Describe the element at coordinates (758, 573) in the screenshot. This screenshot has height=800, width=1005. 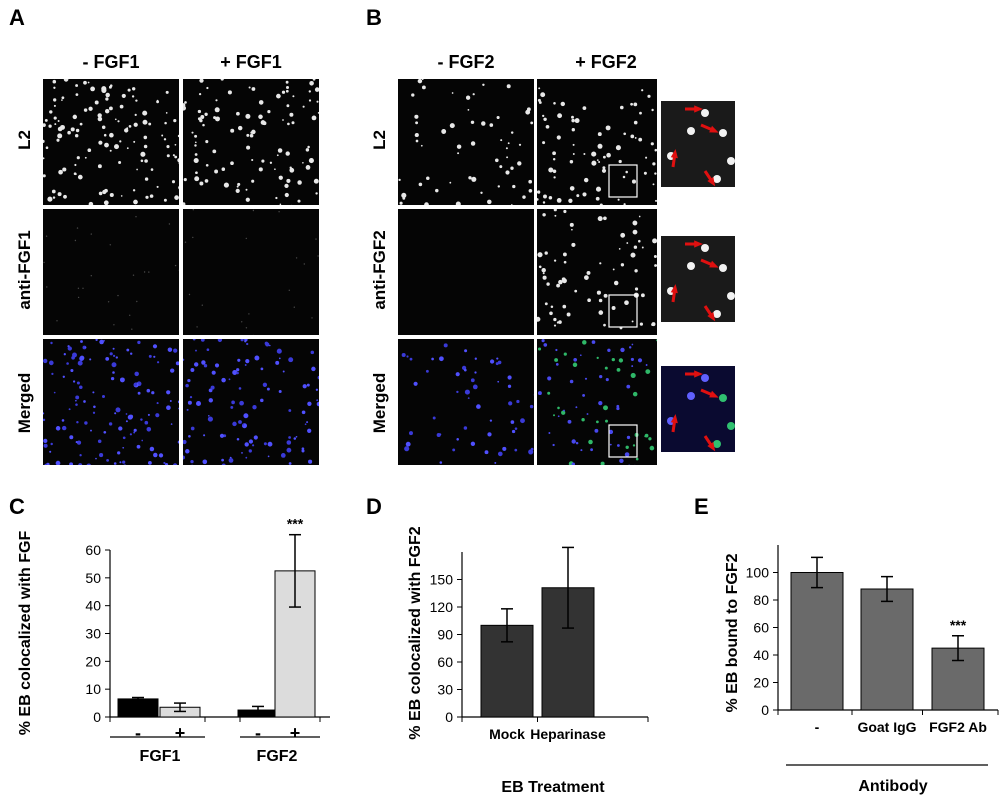
I see `chart-e-y-tick-label: 100` at that location.